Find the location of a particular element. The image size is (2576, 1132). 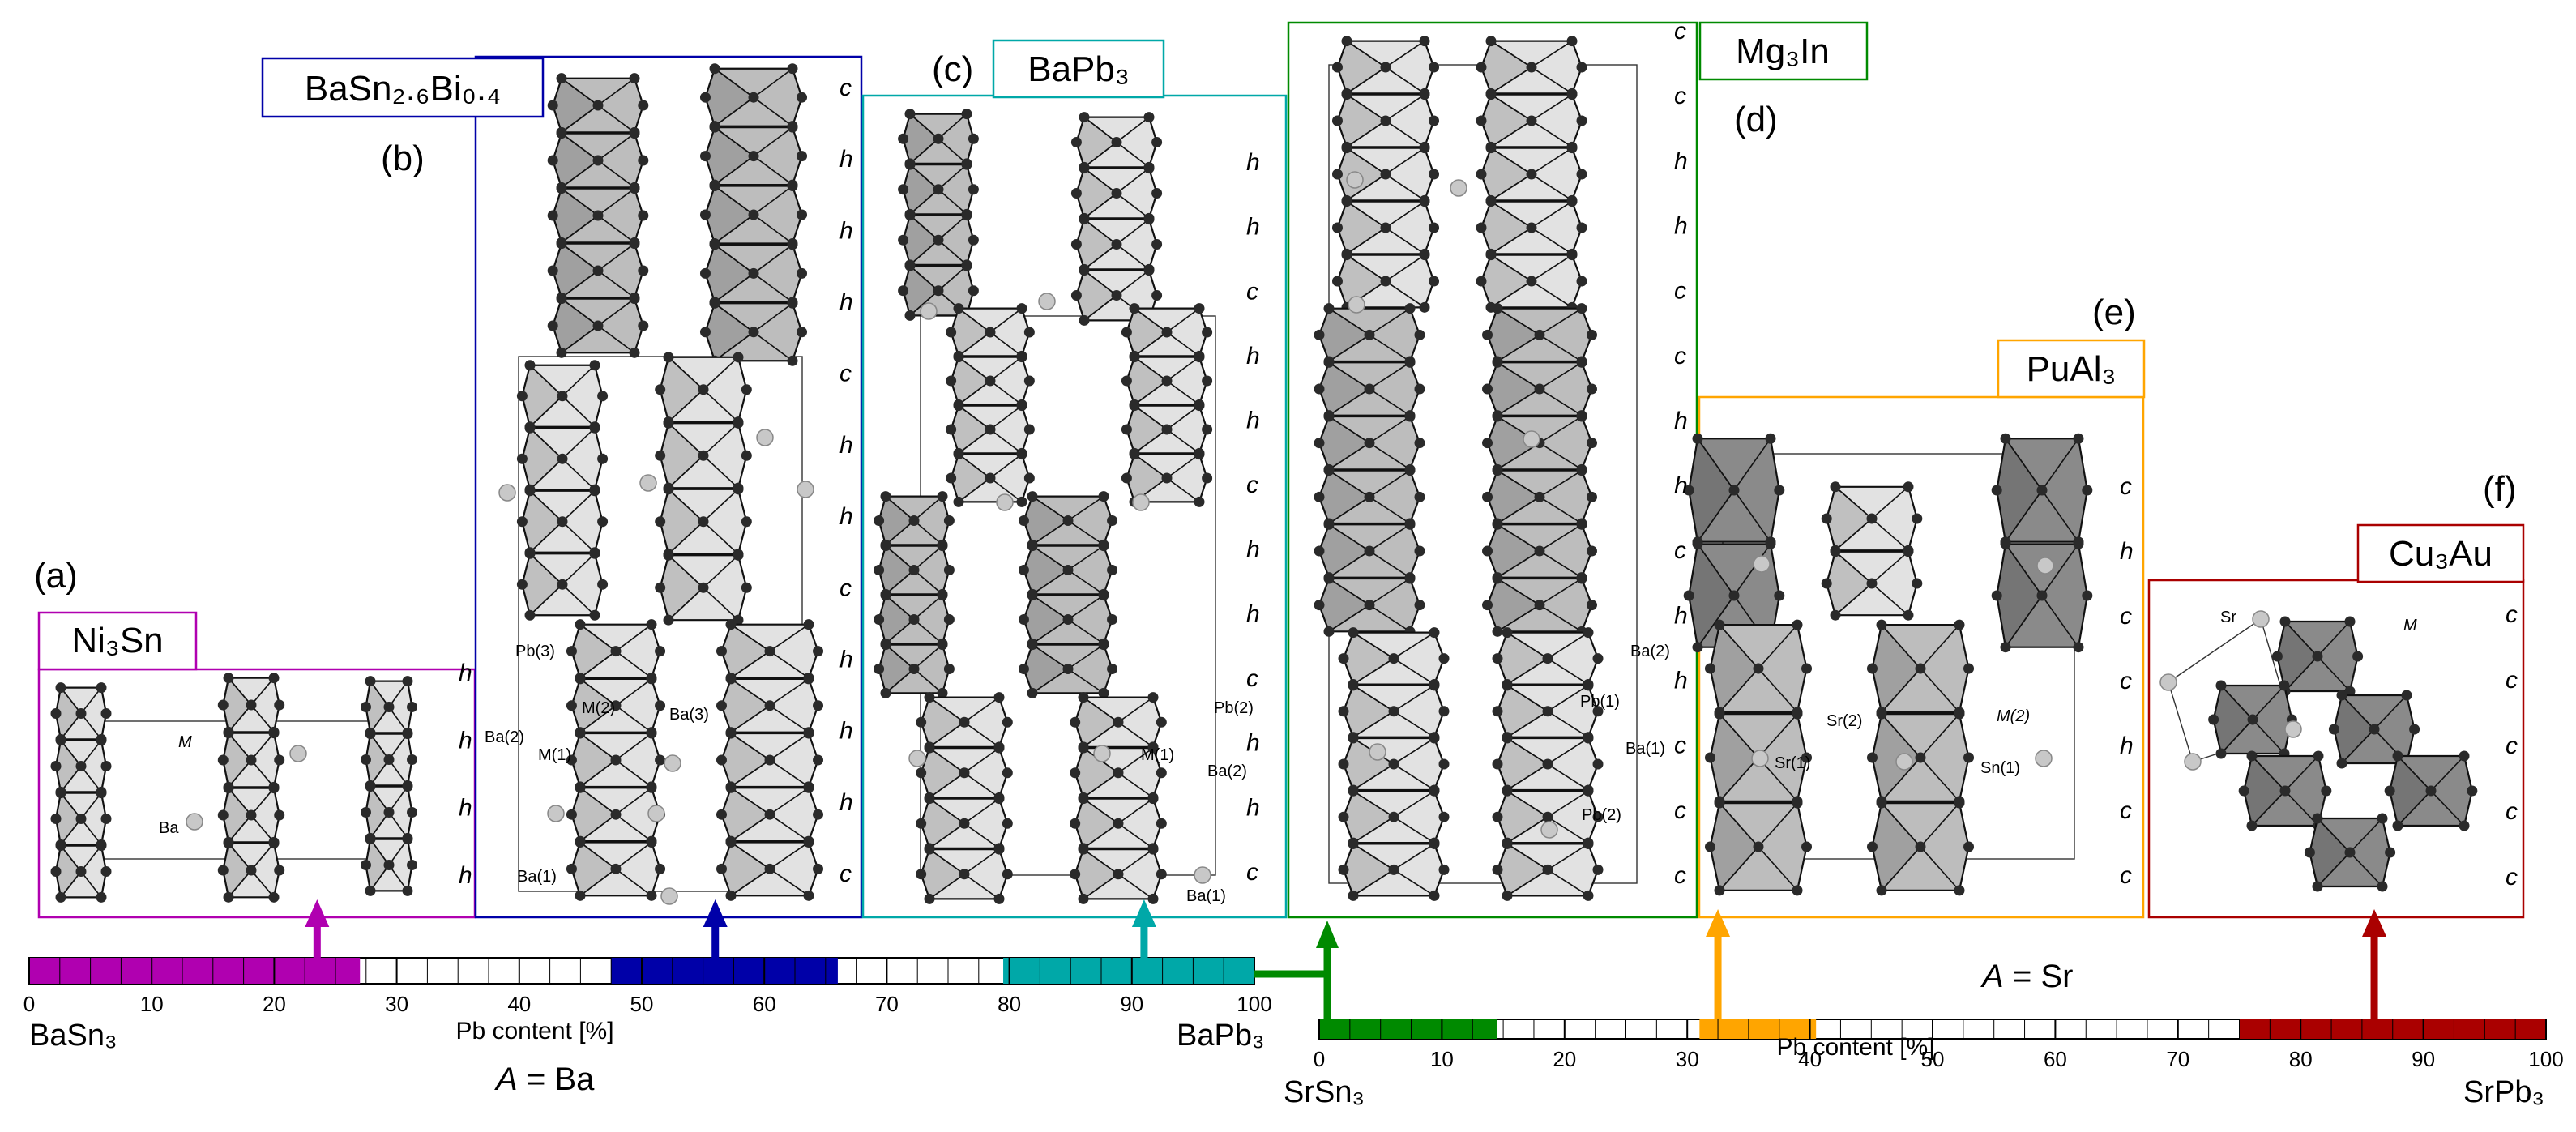

e-col5-oct2-atom3 is located at coordinates (1959, 891).